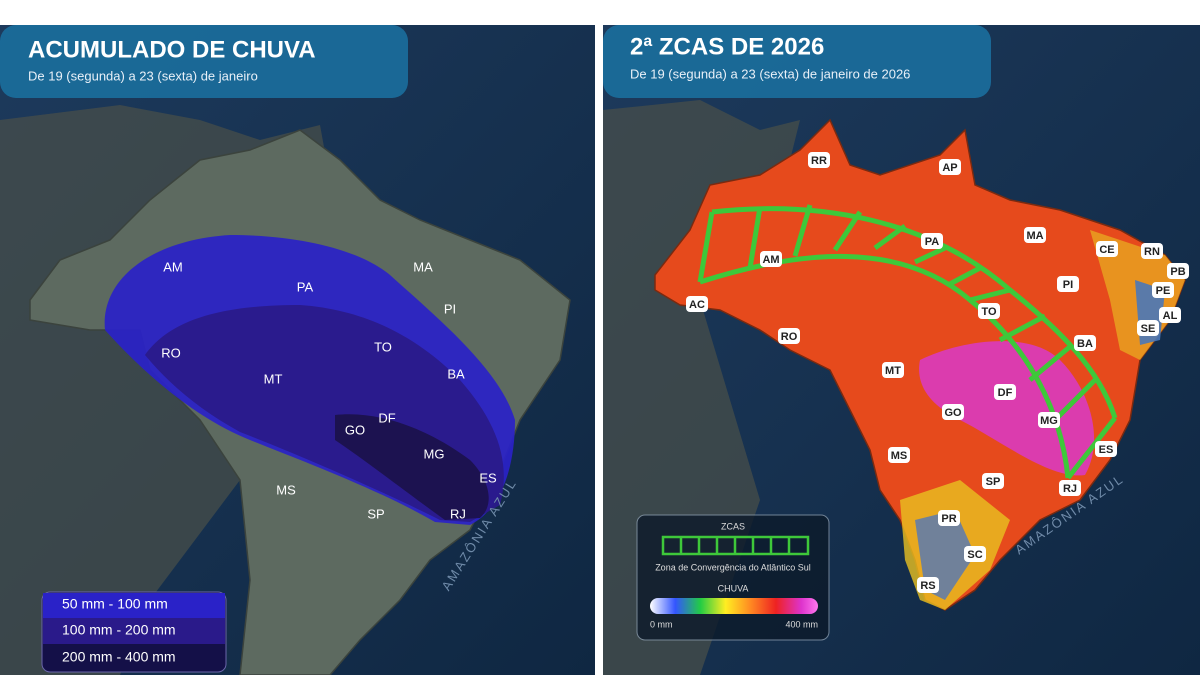 This screenshot has width=1200, height=675. What do you see at coordinates (733, 526) in the screenshot?
I see `legend-title: ZCAS` at bounding box center [733, 526].